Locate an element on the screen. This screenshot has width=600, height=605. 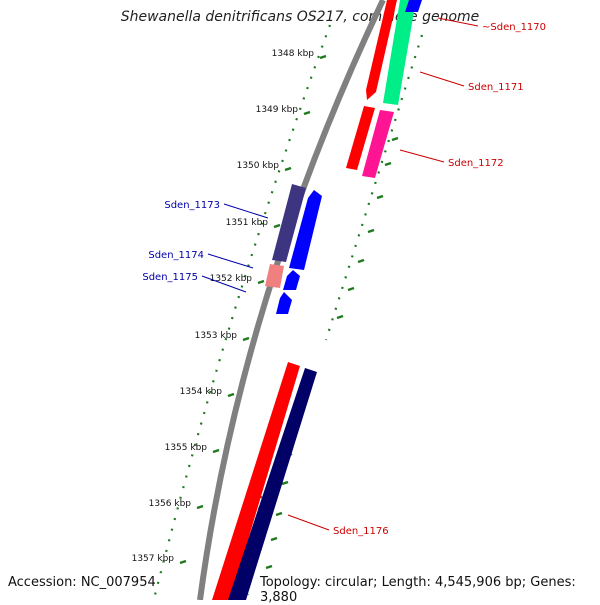
gene-label: Sden_1171 is located at coordinates (496, 87).